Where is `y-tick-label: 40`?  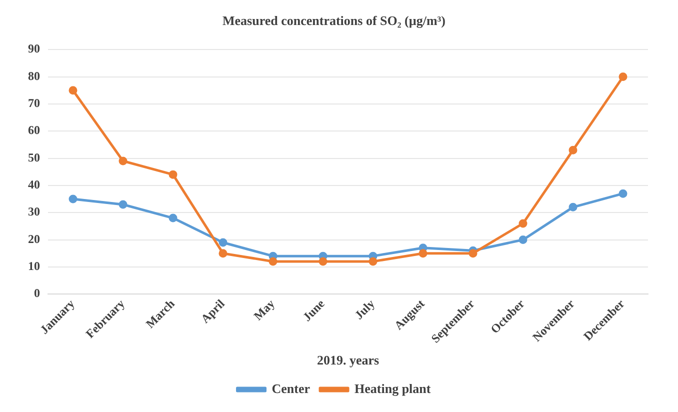
y-tick-label: 40 is located at coordinates (34, 185).